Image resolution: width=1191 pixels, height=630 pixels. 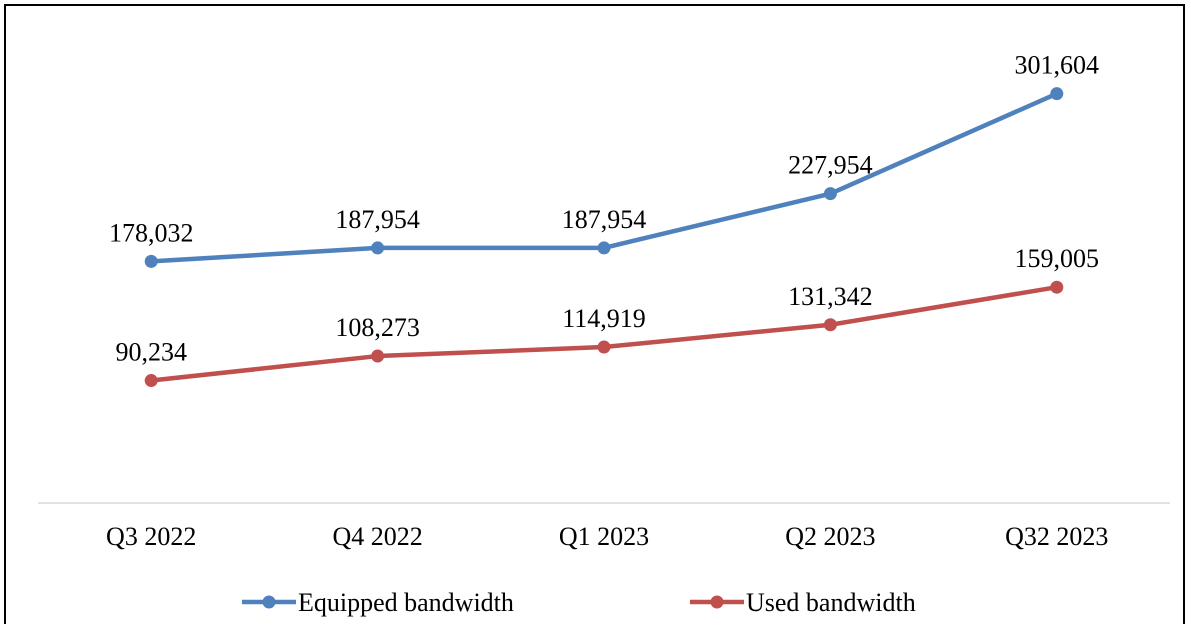 I want to click on x-tick-label: Q4 2022, so click(x=377, y=536).